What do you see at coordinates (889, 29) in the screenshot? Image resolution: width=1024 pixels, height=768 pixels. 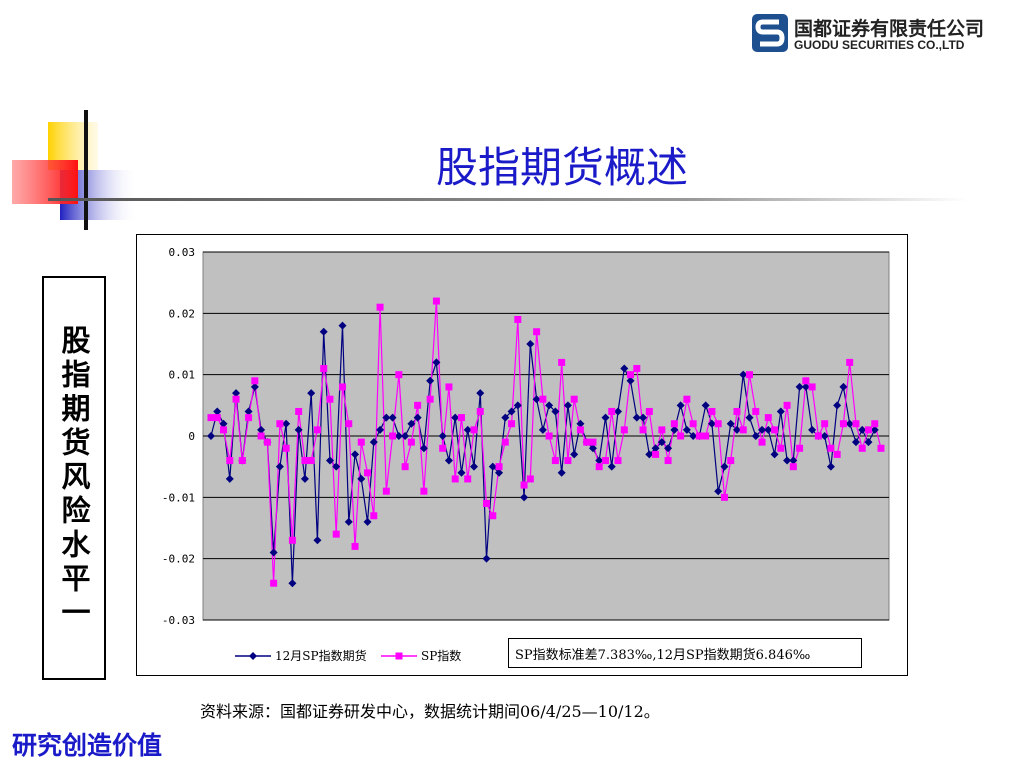 I see `logo-chinese-name: 国都证券有限责任公司` at bounding box center [889, 29].